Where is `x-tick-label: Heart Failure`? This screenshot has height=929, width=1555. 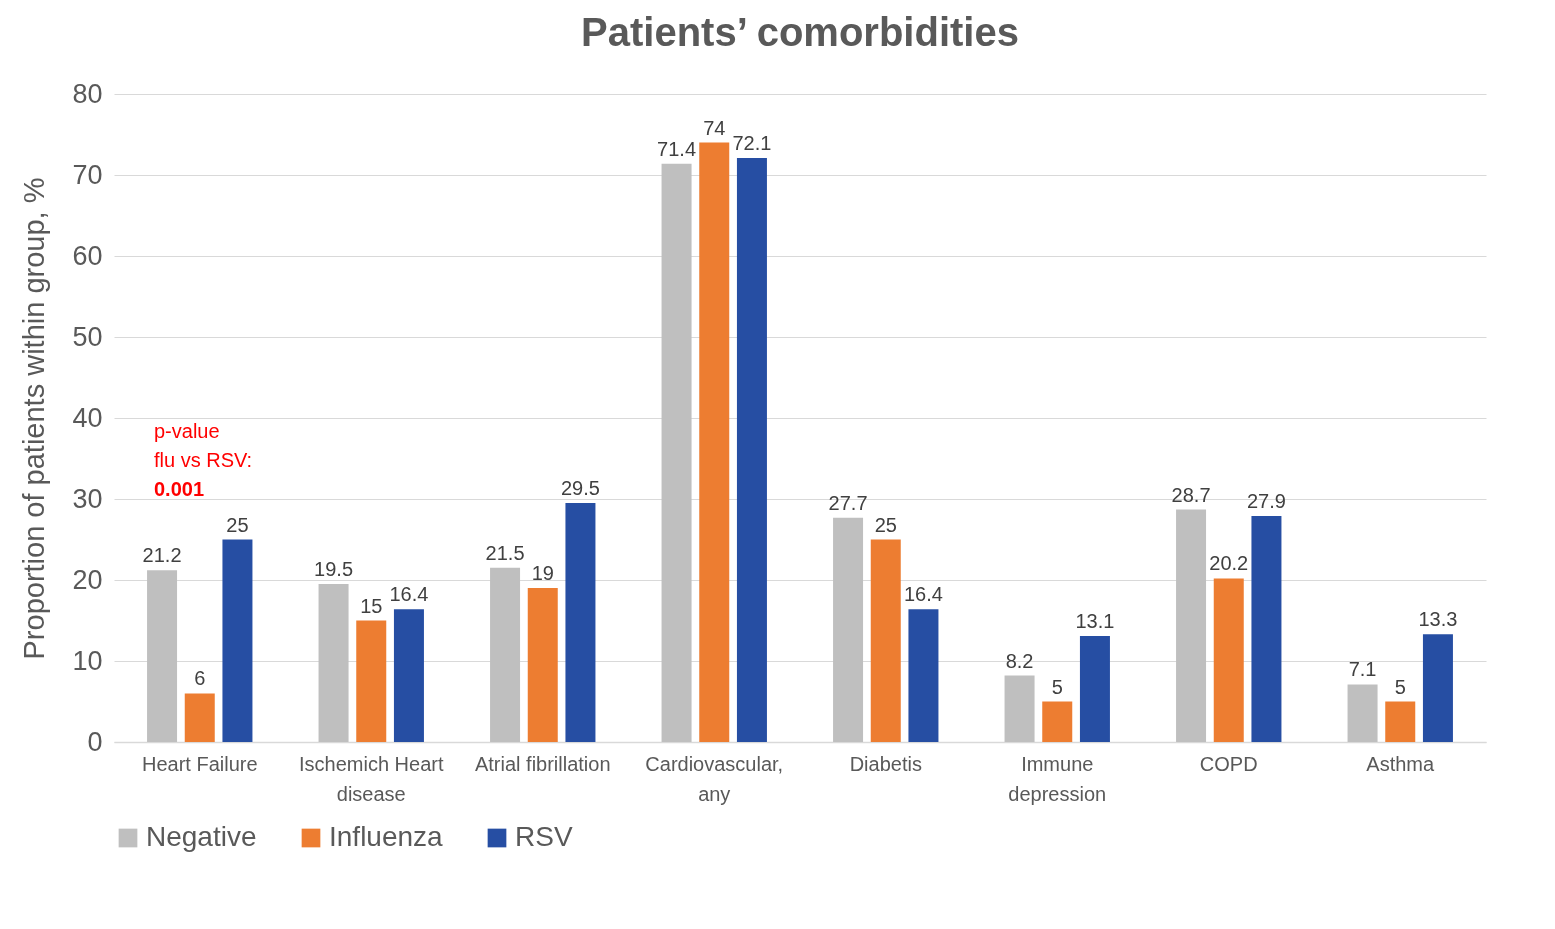
x-tick-label: Heart Failure is located at coordinates (199, 763).